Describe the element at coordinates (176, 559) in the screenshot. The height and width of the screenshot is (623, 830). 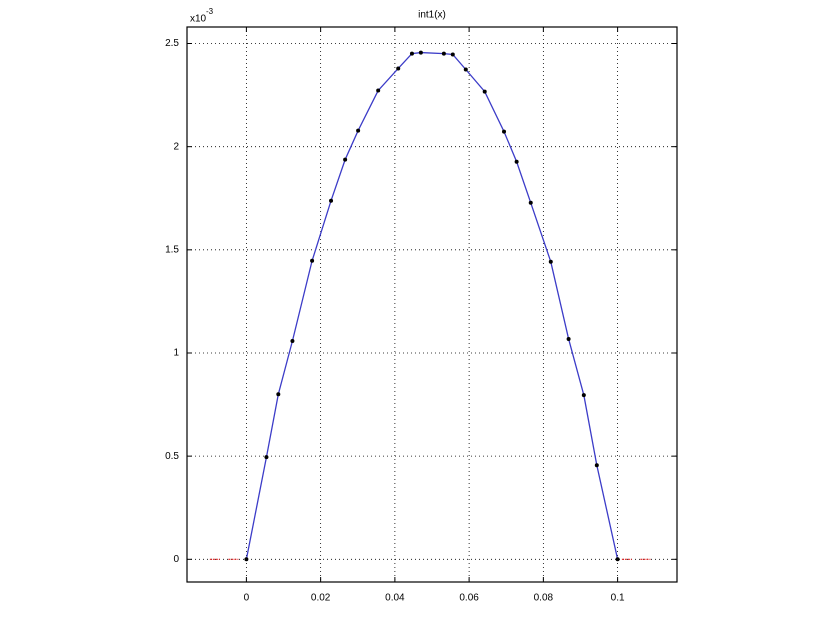
I see `y-tick-label: 0` at that location.